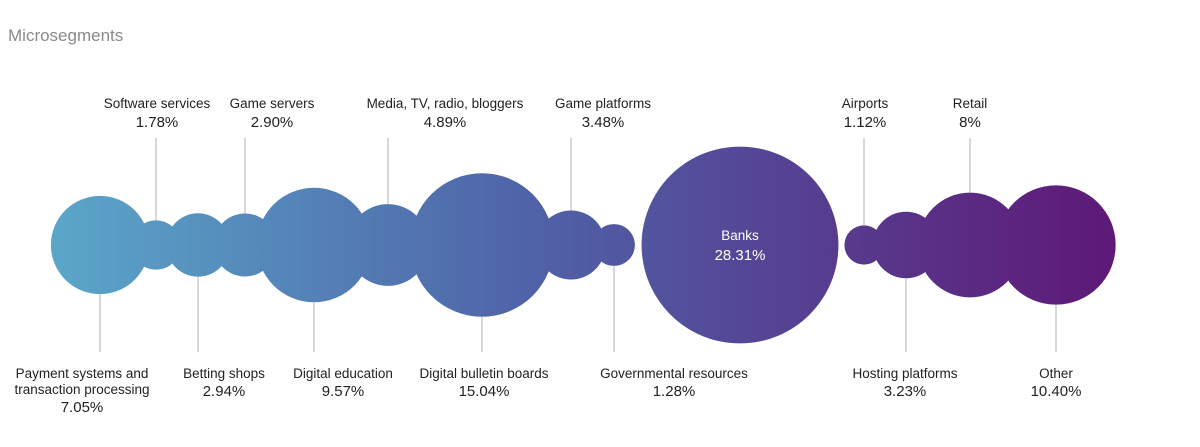 The image size is (1200, 447). Describe the element at coordinates (482, 245) in the screenshot. I see `bubble-digital-bulletin-boards` at that location.